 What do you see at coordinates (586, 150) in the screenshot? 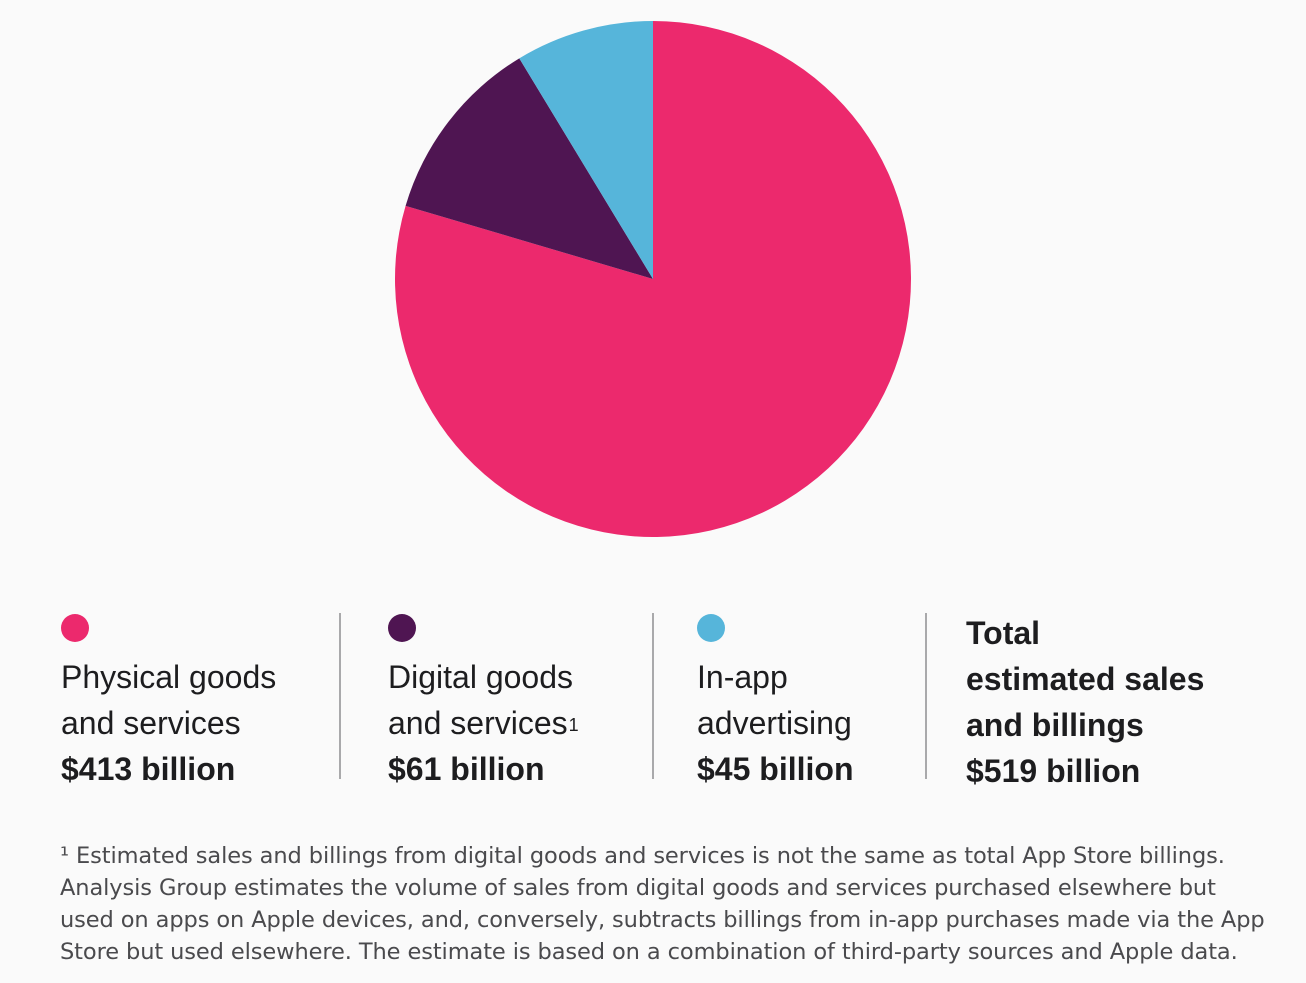
I see `pie-slice-in-app-advertising` at bounding box center [586, 150].